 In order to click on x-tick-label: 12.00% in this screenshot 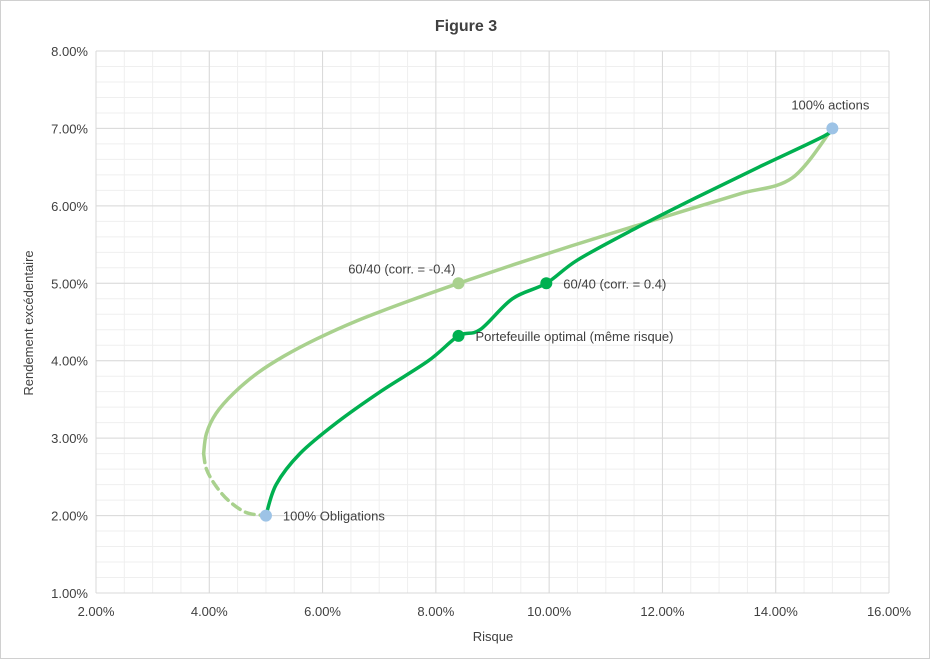, I will do `click(662, 611)`.